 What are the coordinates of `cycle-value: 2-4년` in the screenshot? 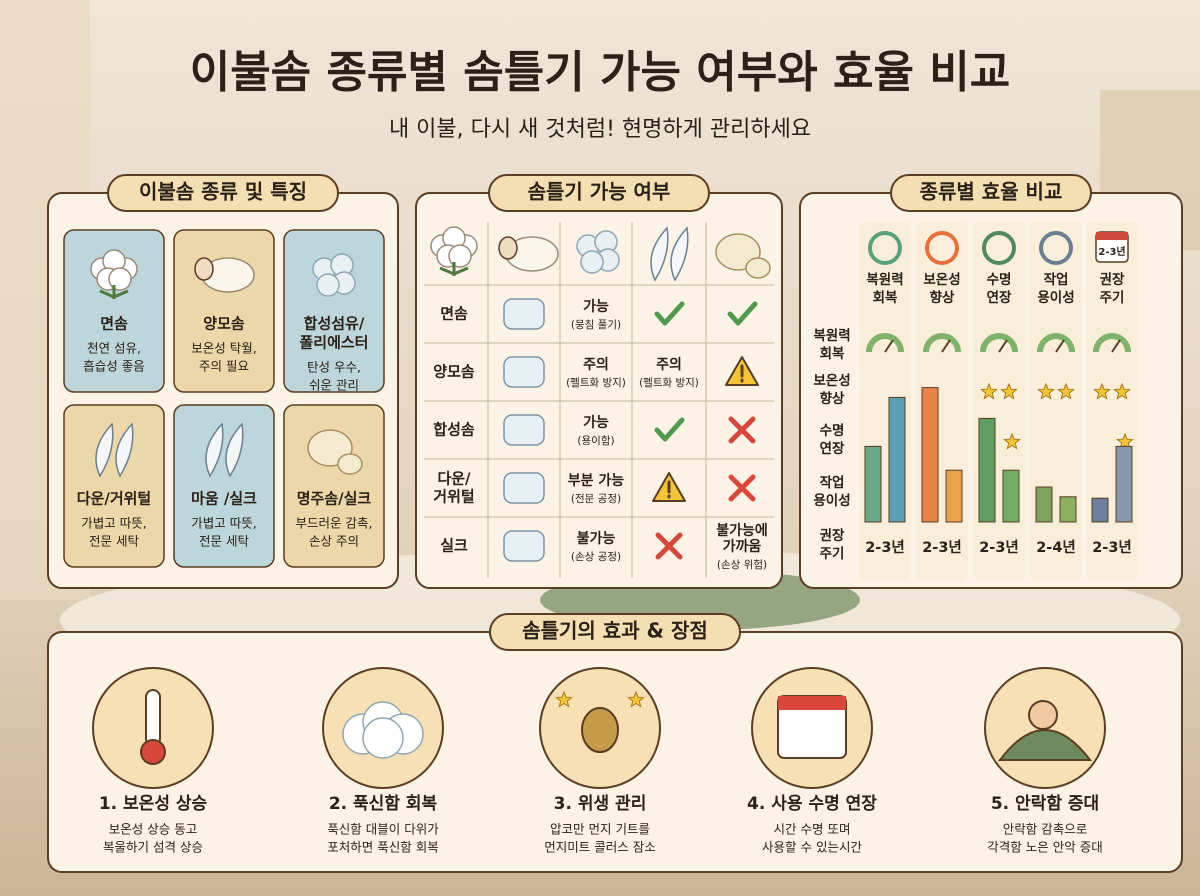 It's located at (1056, 547).